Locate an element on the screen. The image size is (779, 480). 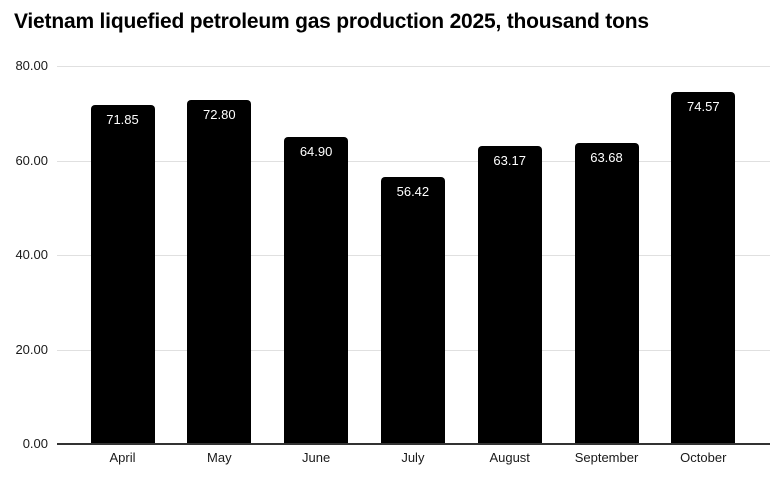
bar-value-label: 63.17 is located at coordinates (509, 160).